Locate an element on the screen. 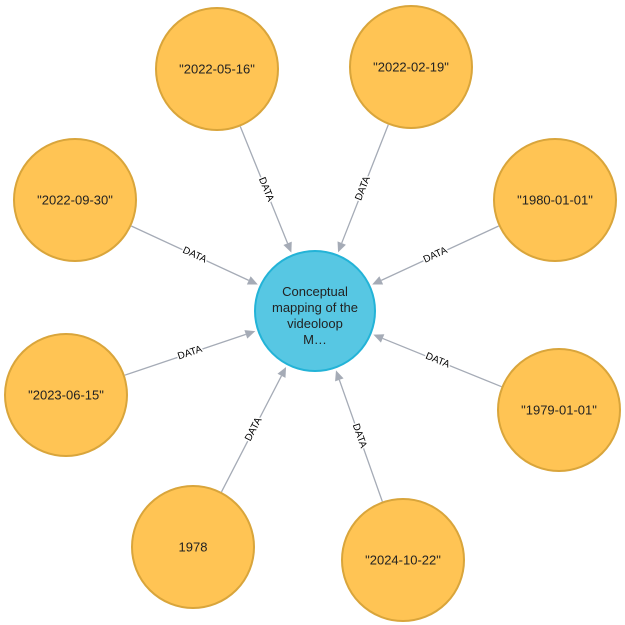 The width and height of the screenshot is (625, 625). node-3-label: "1980-01-01" is located at coordinates (555, 200).